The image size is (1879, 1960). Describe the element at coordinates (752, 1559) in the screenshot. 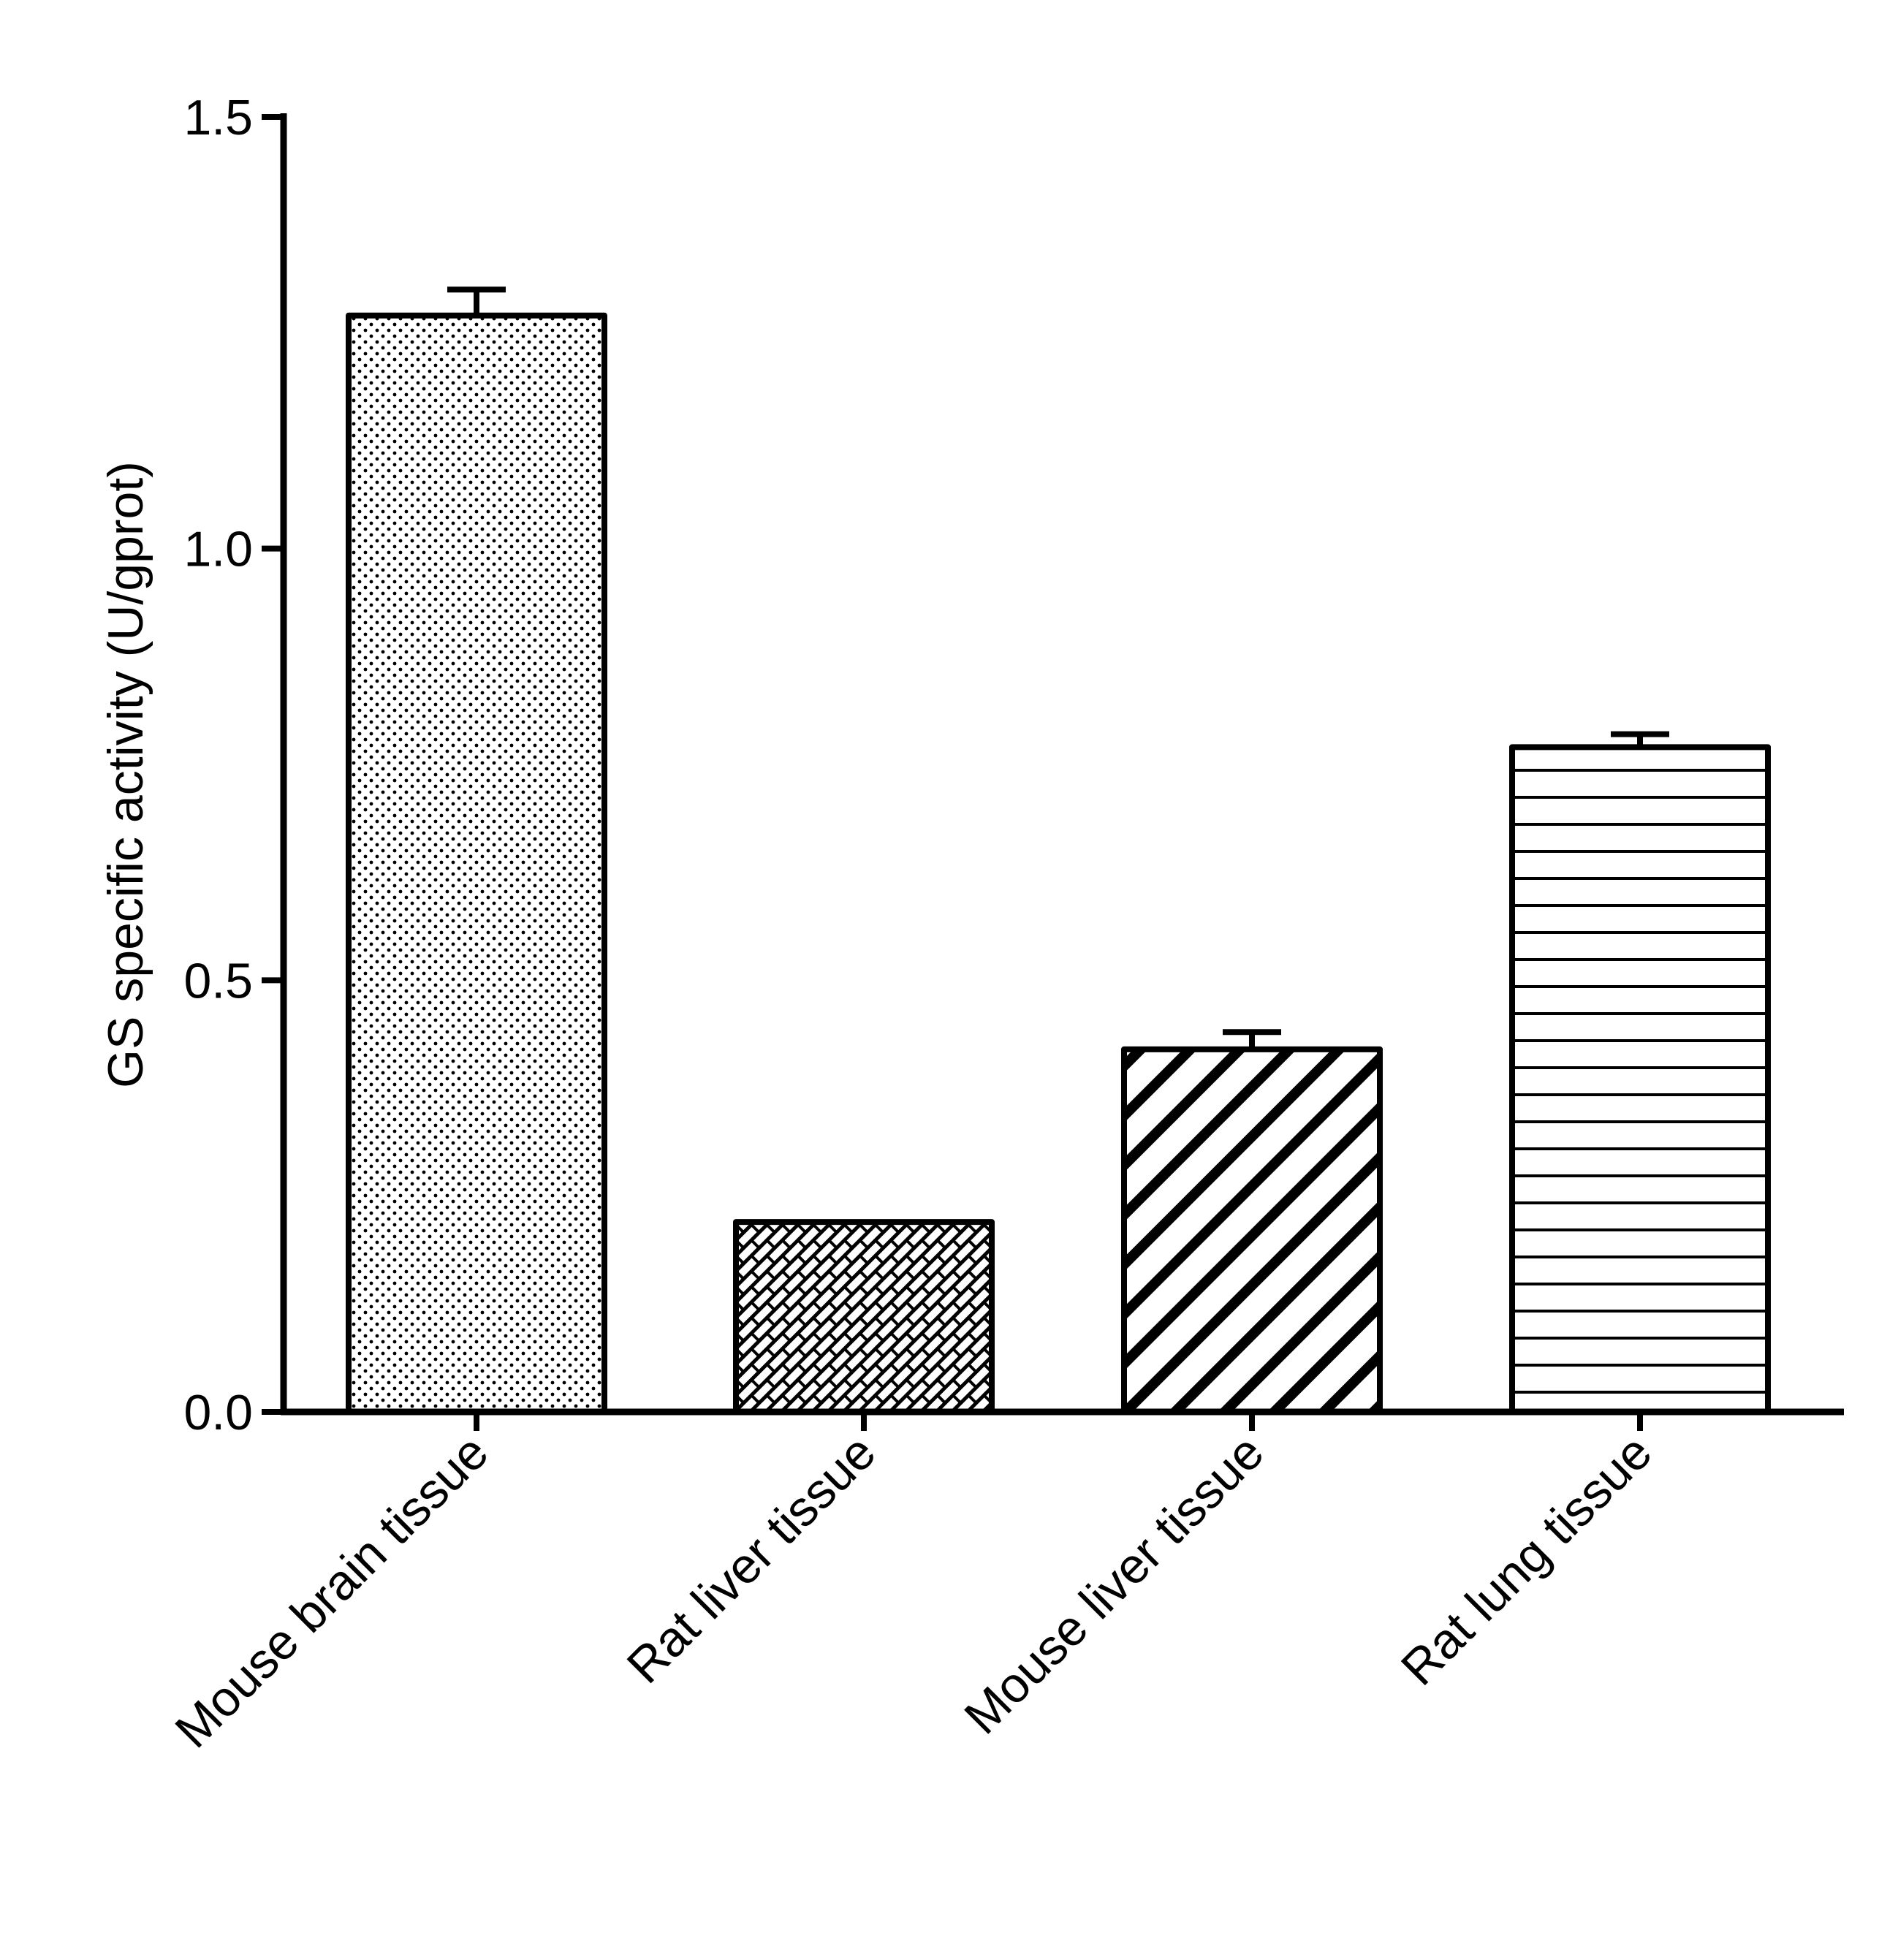

I see `x-tick-label: Rat liver tissue` at that location.